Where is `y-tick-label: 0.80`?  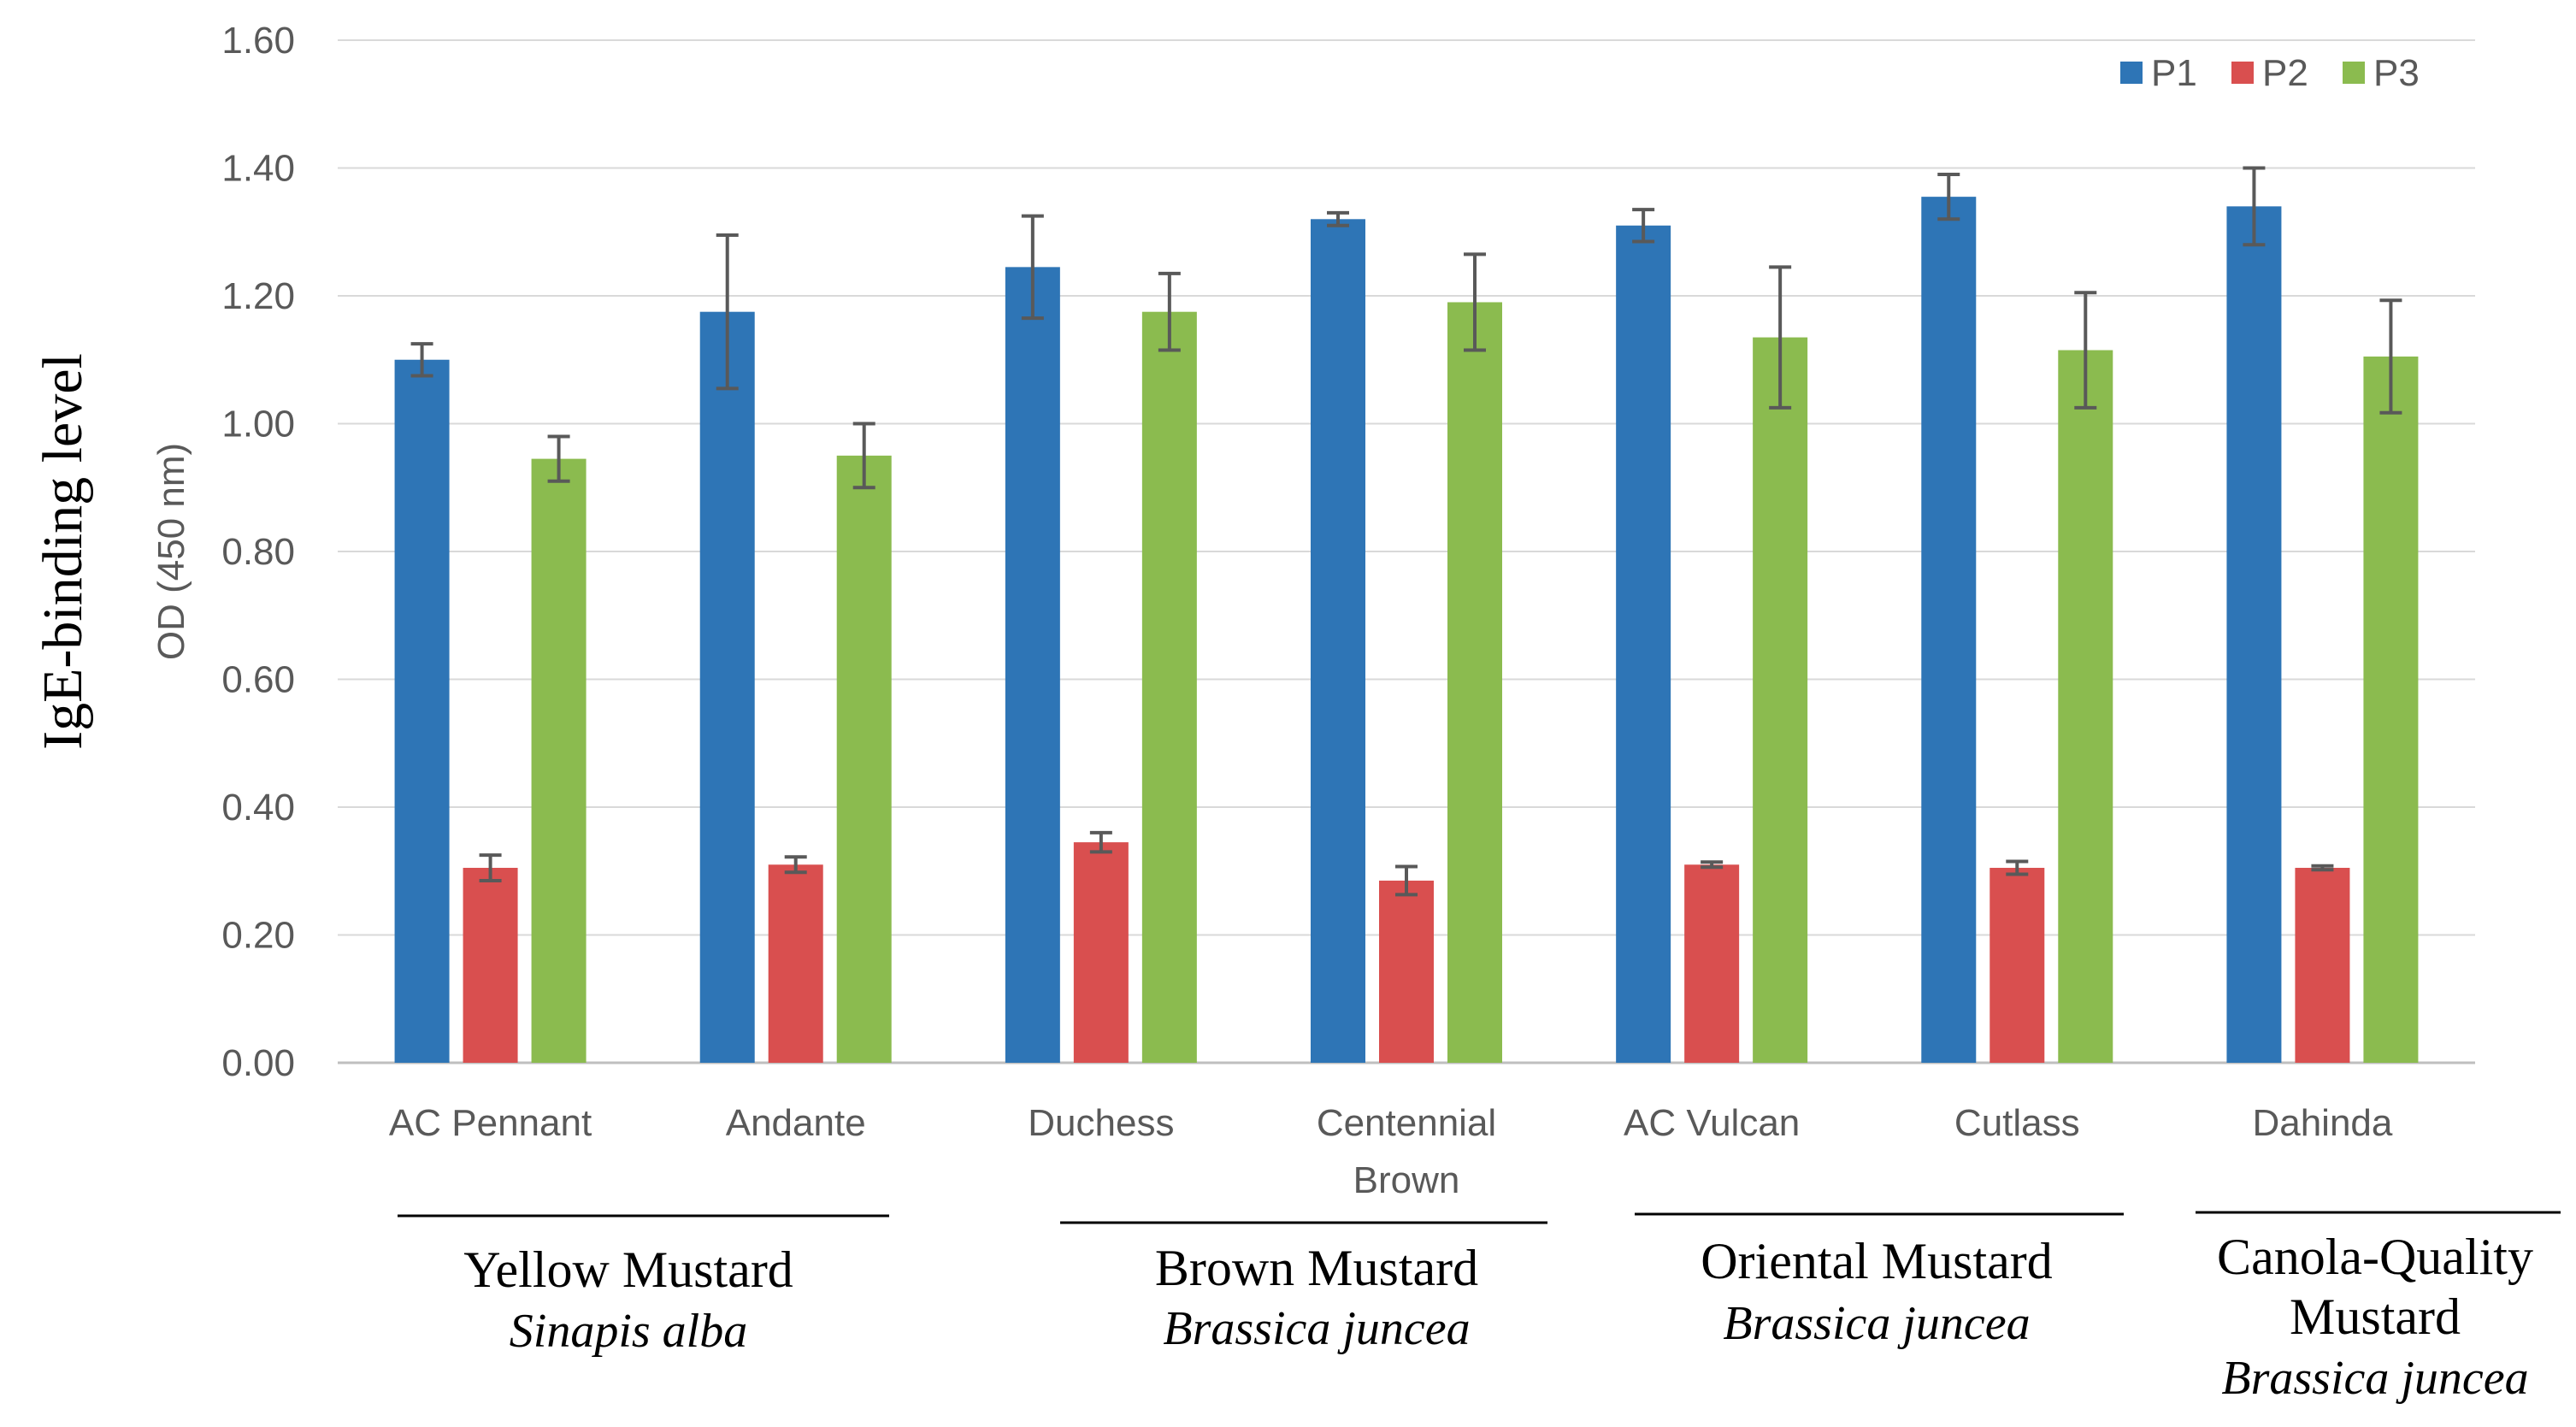 y-tick-label: 0.80 is located at coordinates (258, 552).